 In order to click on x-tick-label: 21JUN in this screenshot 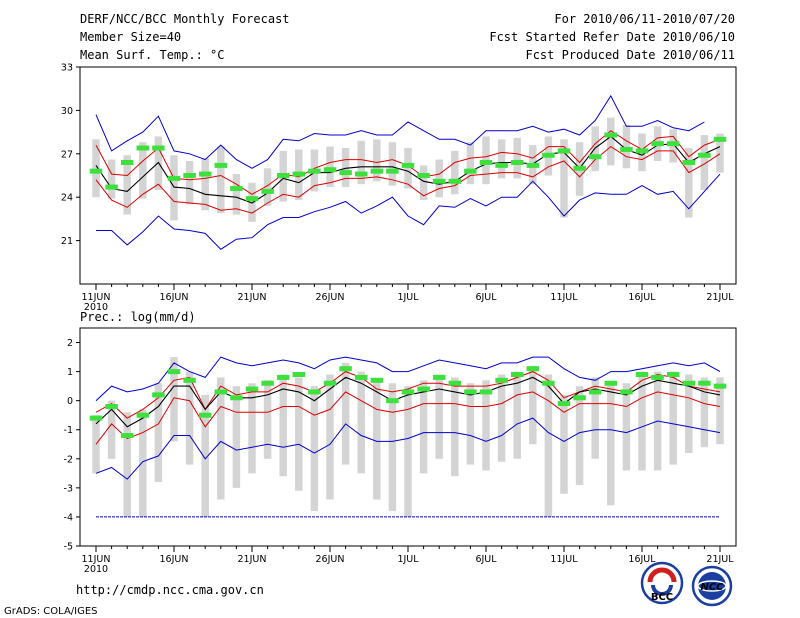, I will do `click(252, 559)`.